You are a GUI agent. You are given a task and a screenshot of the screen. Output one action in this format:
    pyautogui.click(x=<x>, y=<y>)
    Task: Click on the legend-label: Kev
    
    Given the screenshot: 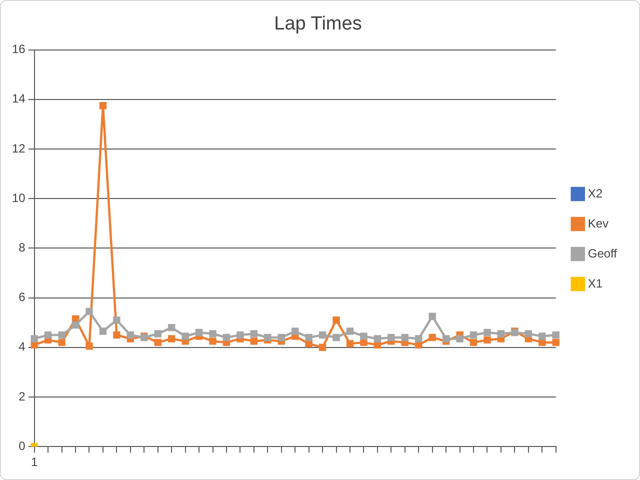 What is the action you would take?
    pyautogui.click(x=598, y=223)
    